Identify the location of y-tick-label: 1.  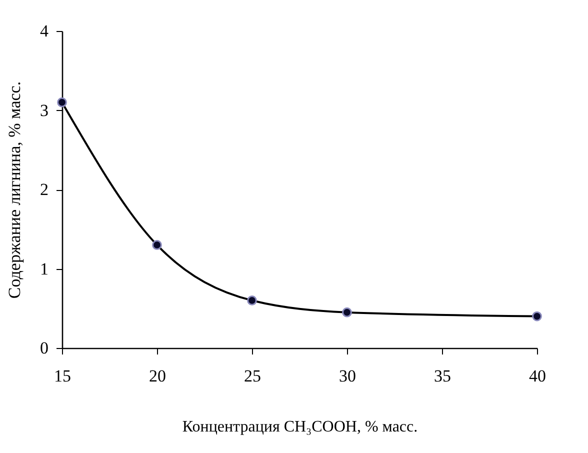
(44, 268).